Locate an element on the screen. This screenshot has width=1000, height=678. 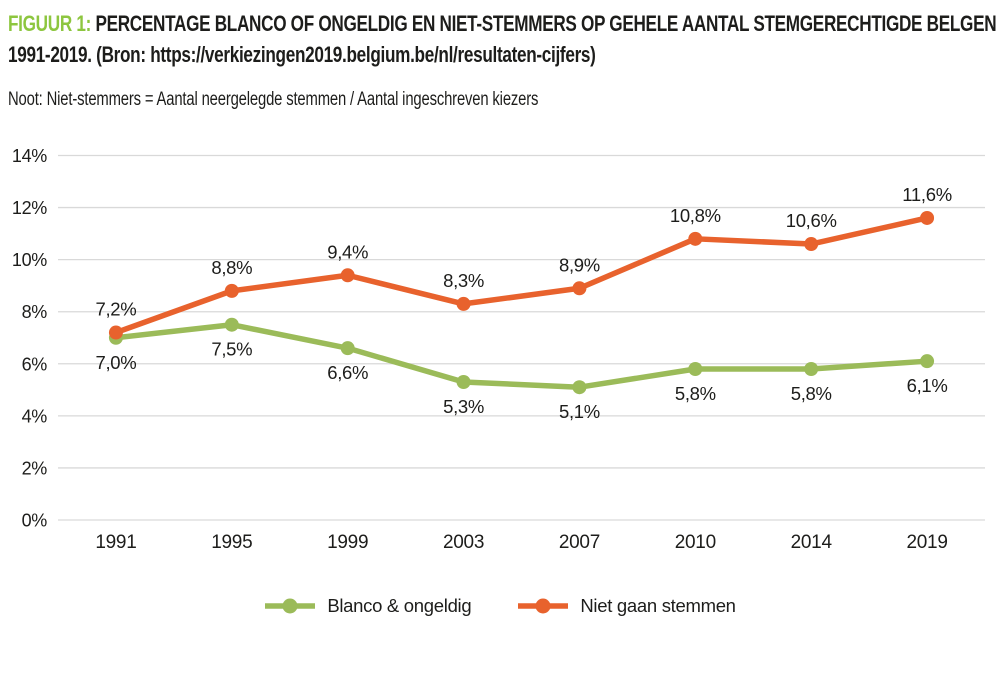
x-tick-label: 1991 is located at coordinates (115, 542).